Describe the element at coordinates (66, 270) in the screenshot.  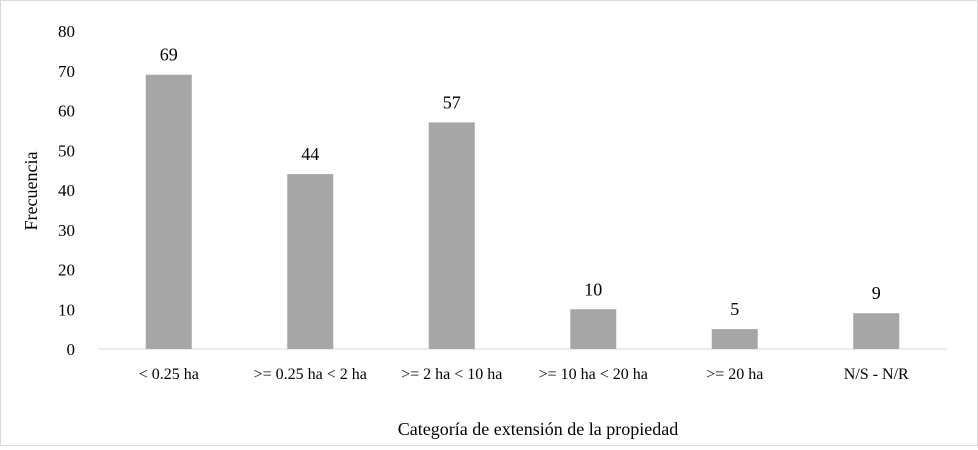
I see `y-tick-label: 20` at that location.